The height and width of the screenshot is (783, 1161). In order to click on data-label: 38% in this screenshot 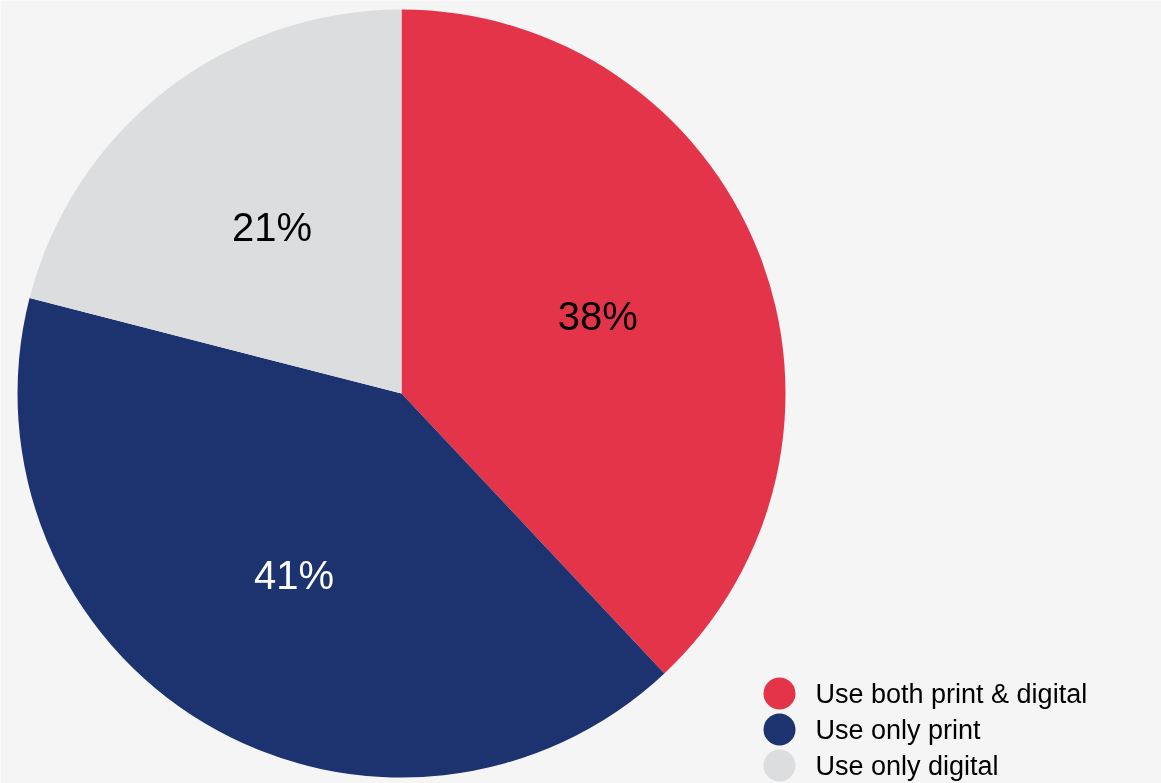, I will do `click(597, 315)`.